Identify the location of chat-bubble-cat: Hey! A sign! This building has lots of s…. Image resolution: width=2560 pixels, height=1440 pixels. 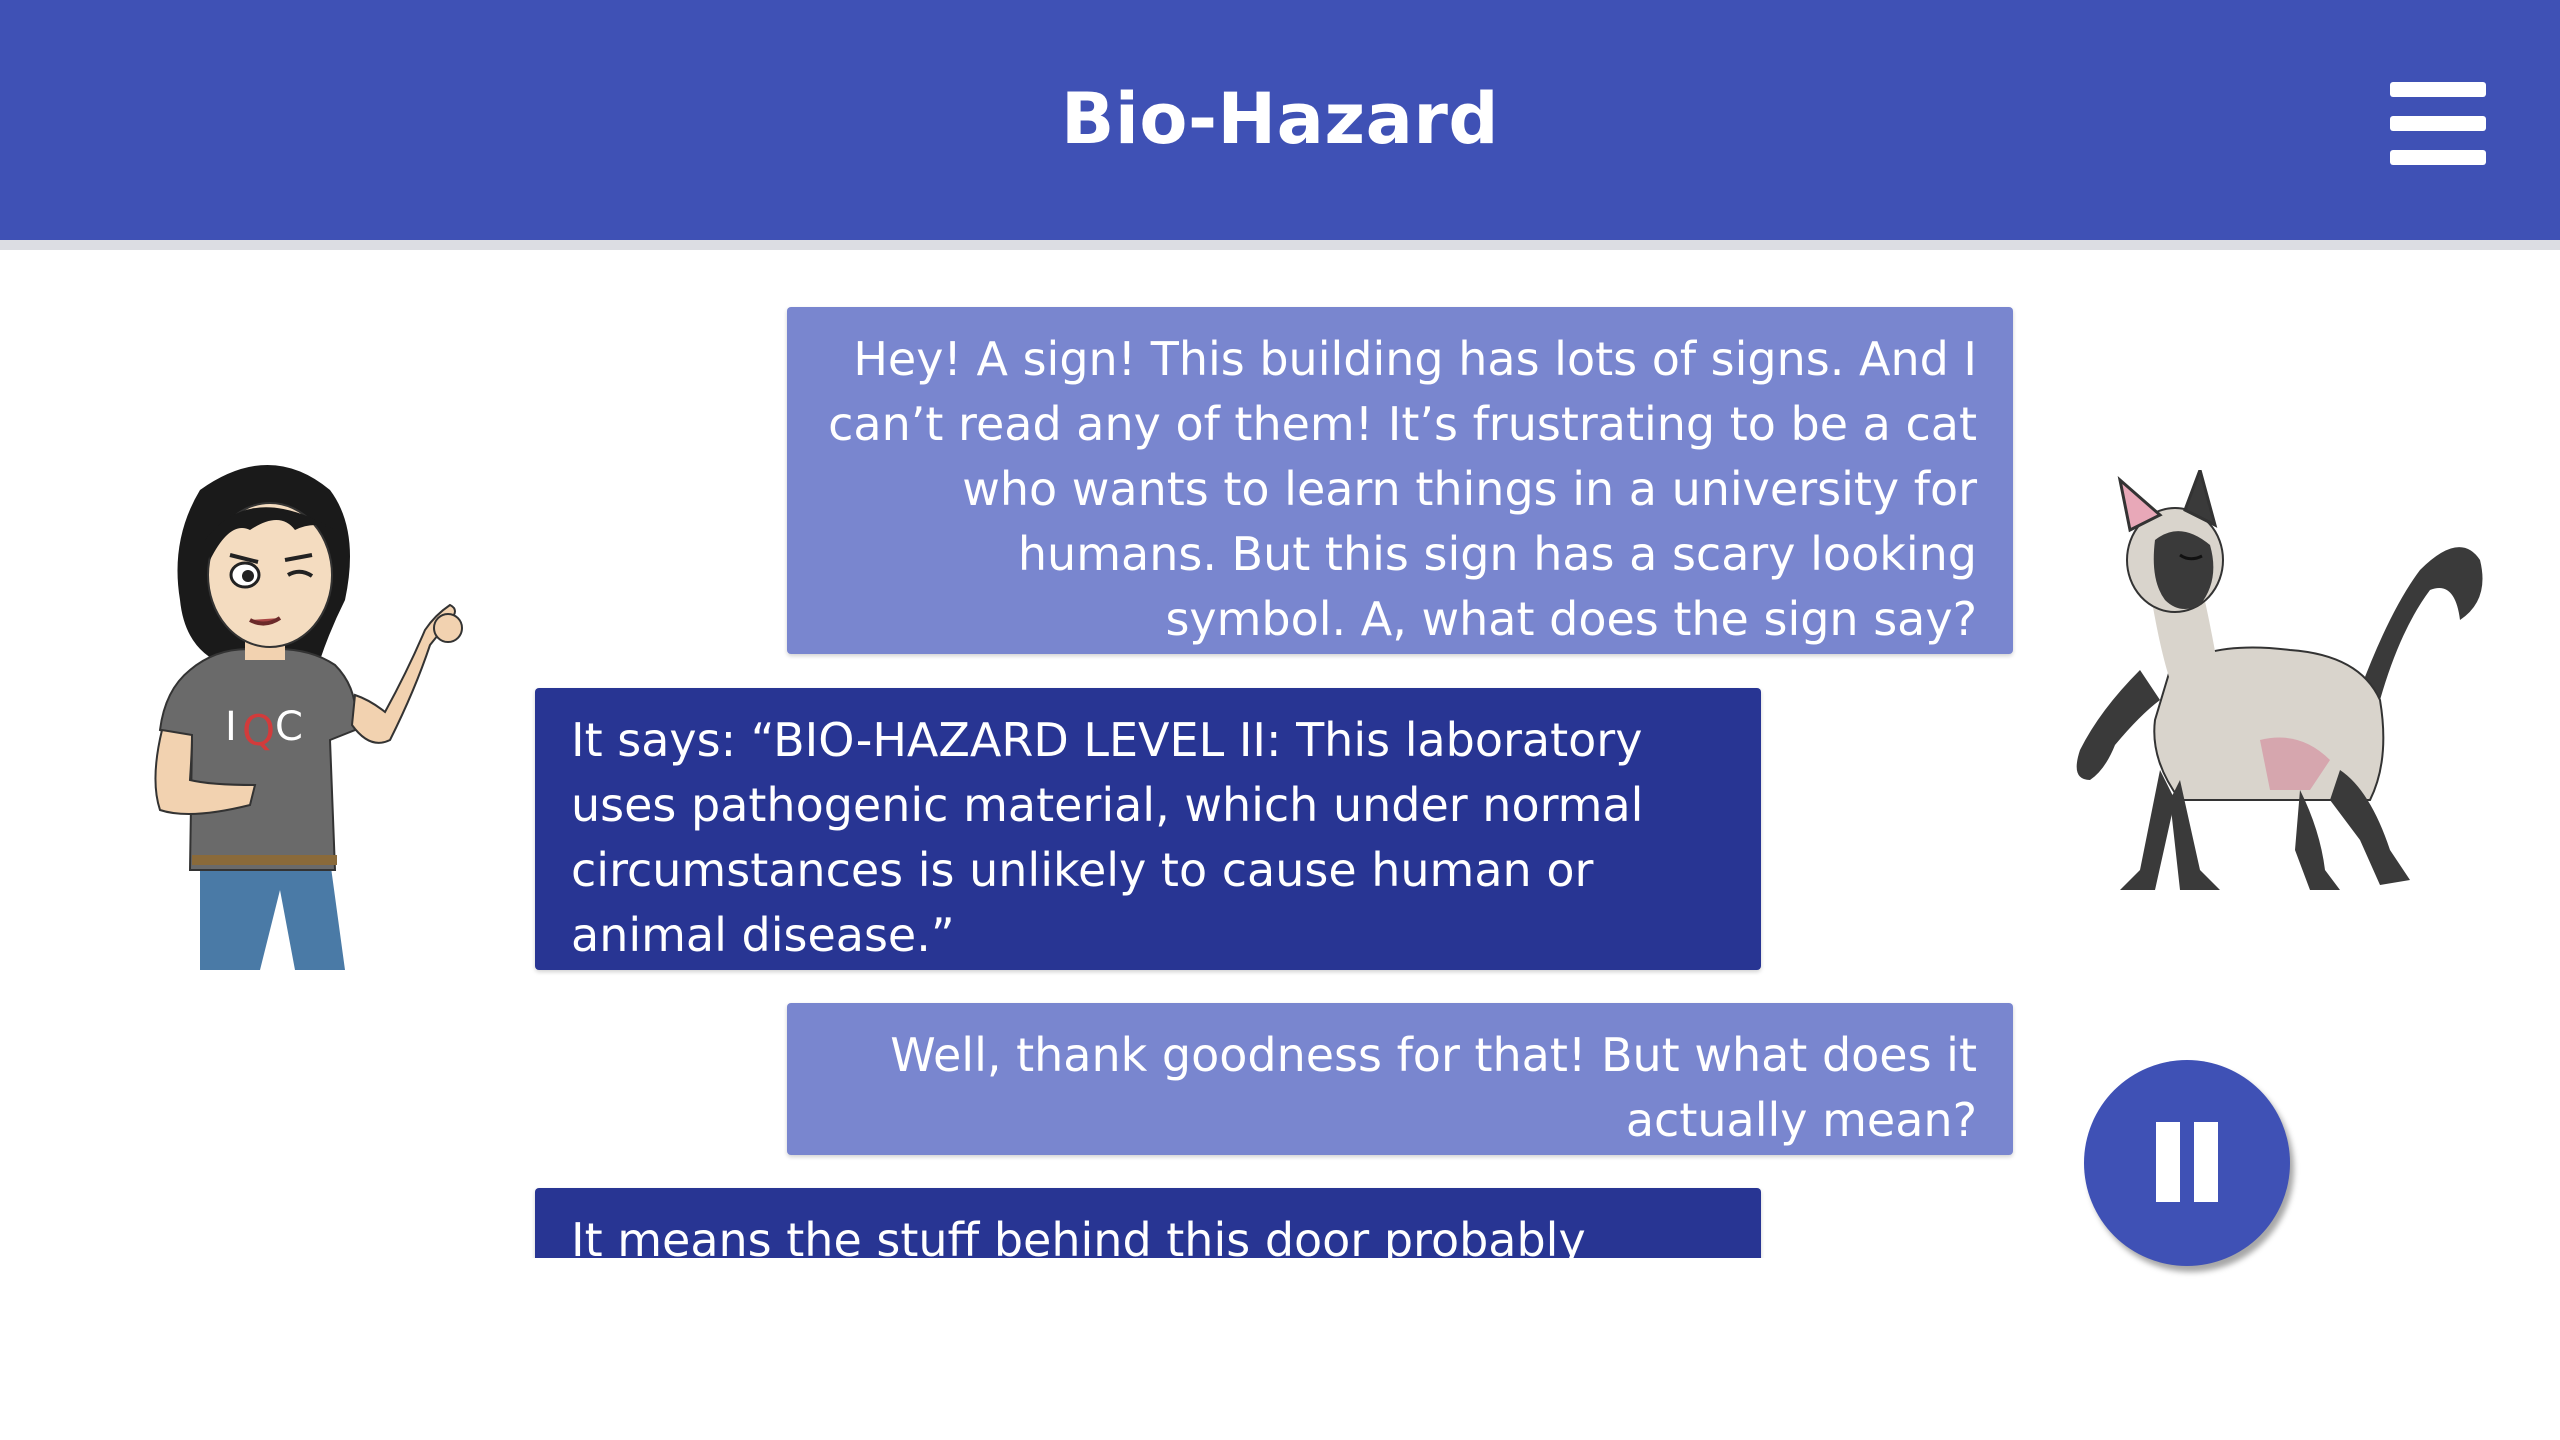
(1400, 480).